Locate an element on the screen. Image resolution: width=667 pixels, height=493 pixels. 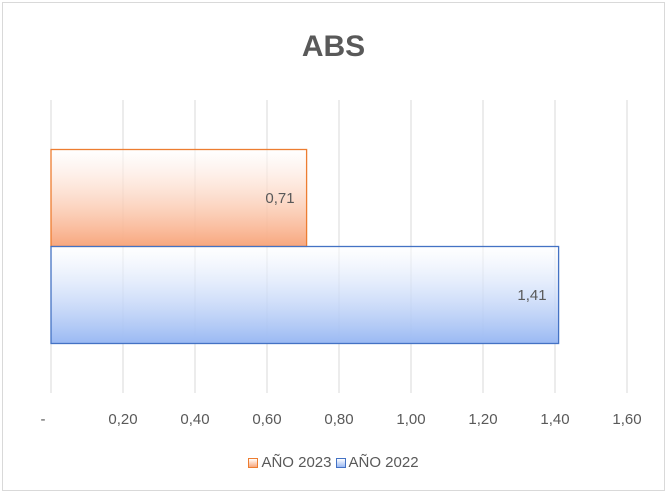
x-tick-label: 1,00 is located at coordinates (410, 419).